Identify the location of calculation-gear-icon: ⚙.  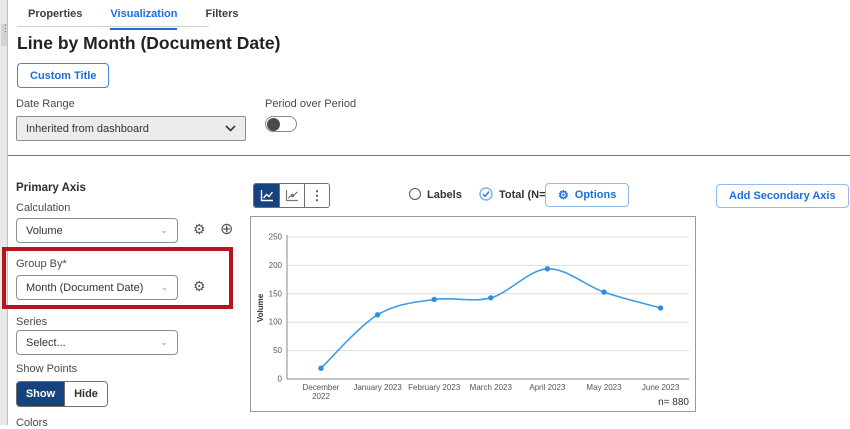
(199, 229).